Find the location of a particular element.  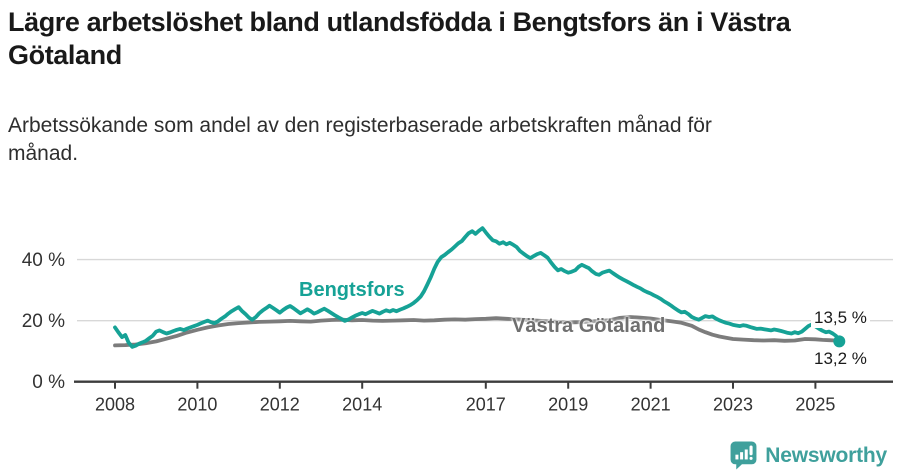

series-end-dot is located at coordinates (839, 341).